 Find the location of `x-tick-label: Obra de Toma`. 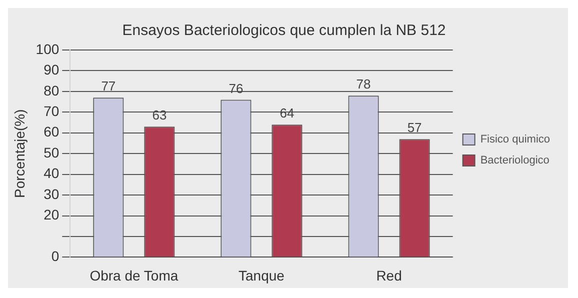

x-tick-label: Obra de Toma is located at coordinates (134, 275).